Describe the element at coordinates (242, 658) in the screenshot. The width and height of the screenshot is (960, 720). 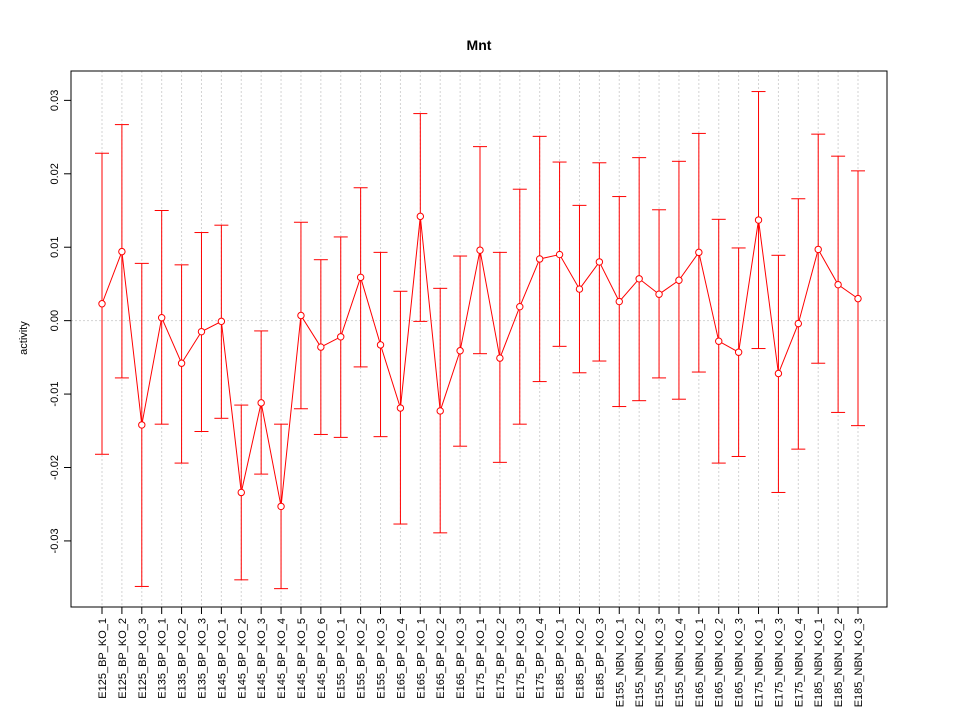
I see `x-tick-label: E145_BP_KO_2` at that location.